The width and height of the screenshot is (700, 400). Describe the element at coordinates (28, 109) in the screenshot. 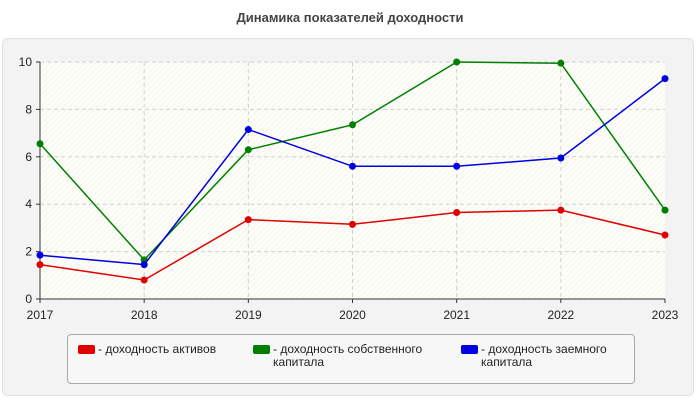

I see `y-tick-label: 8` at that location.